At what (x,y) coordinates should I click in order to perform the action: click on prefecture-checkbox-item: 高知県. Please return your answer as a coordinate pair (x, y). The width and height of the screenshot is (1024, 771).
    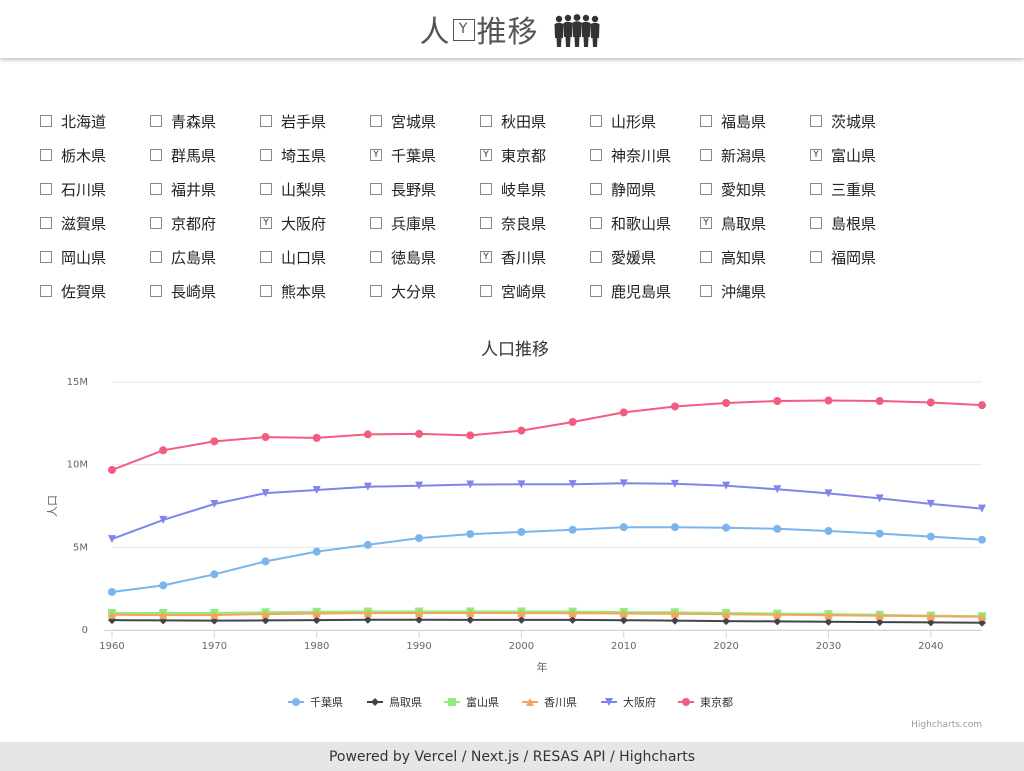
    Looking at the image, I should click on (755, 257).